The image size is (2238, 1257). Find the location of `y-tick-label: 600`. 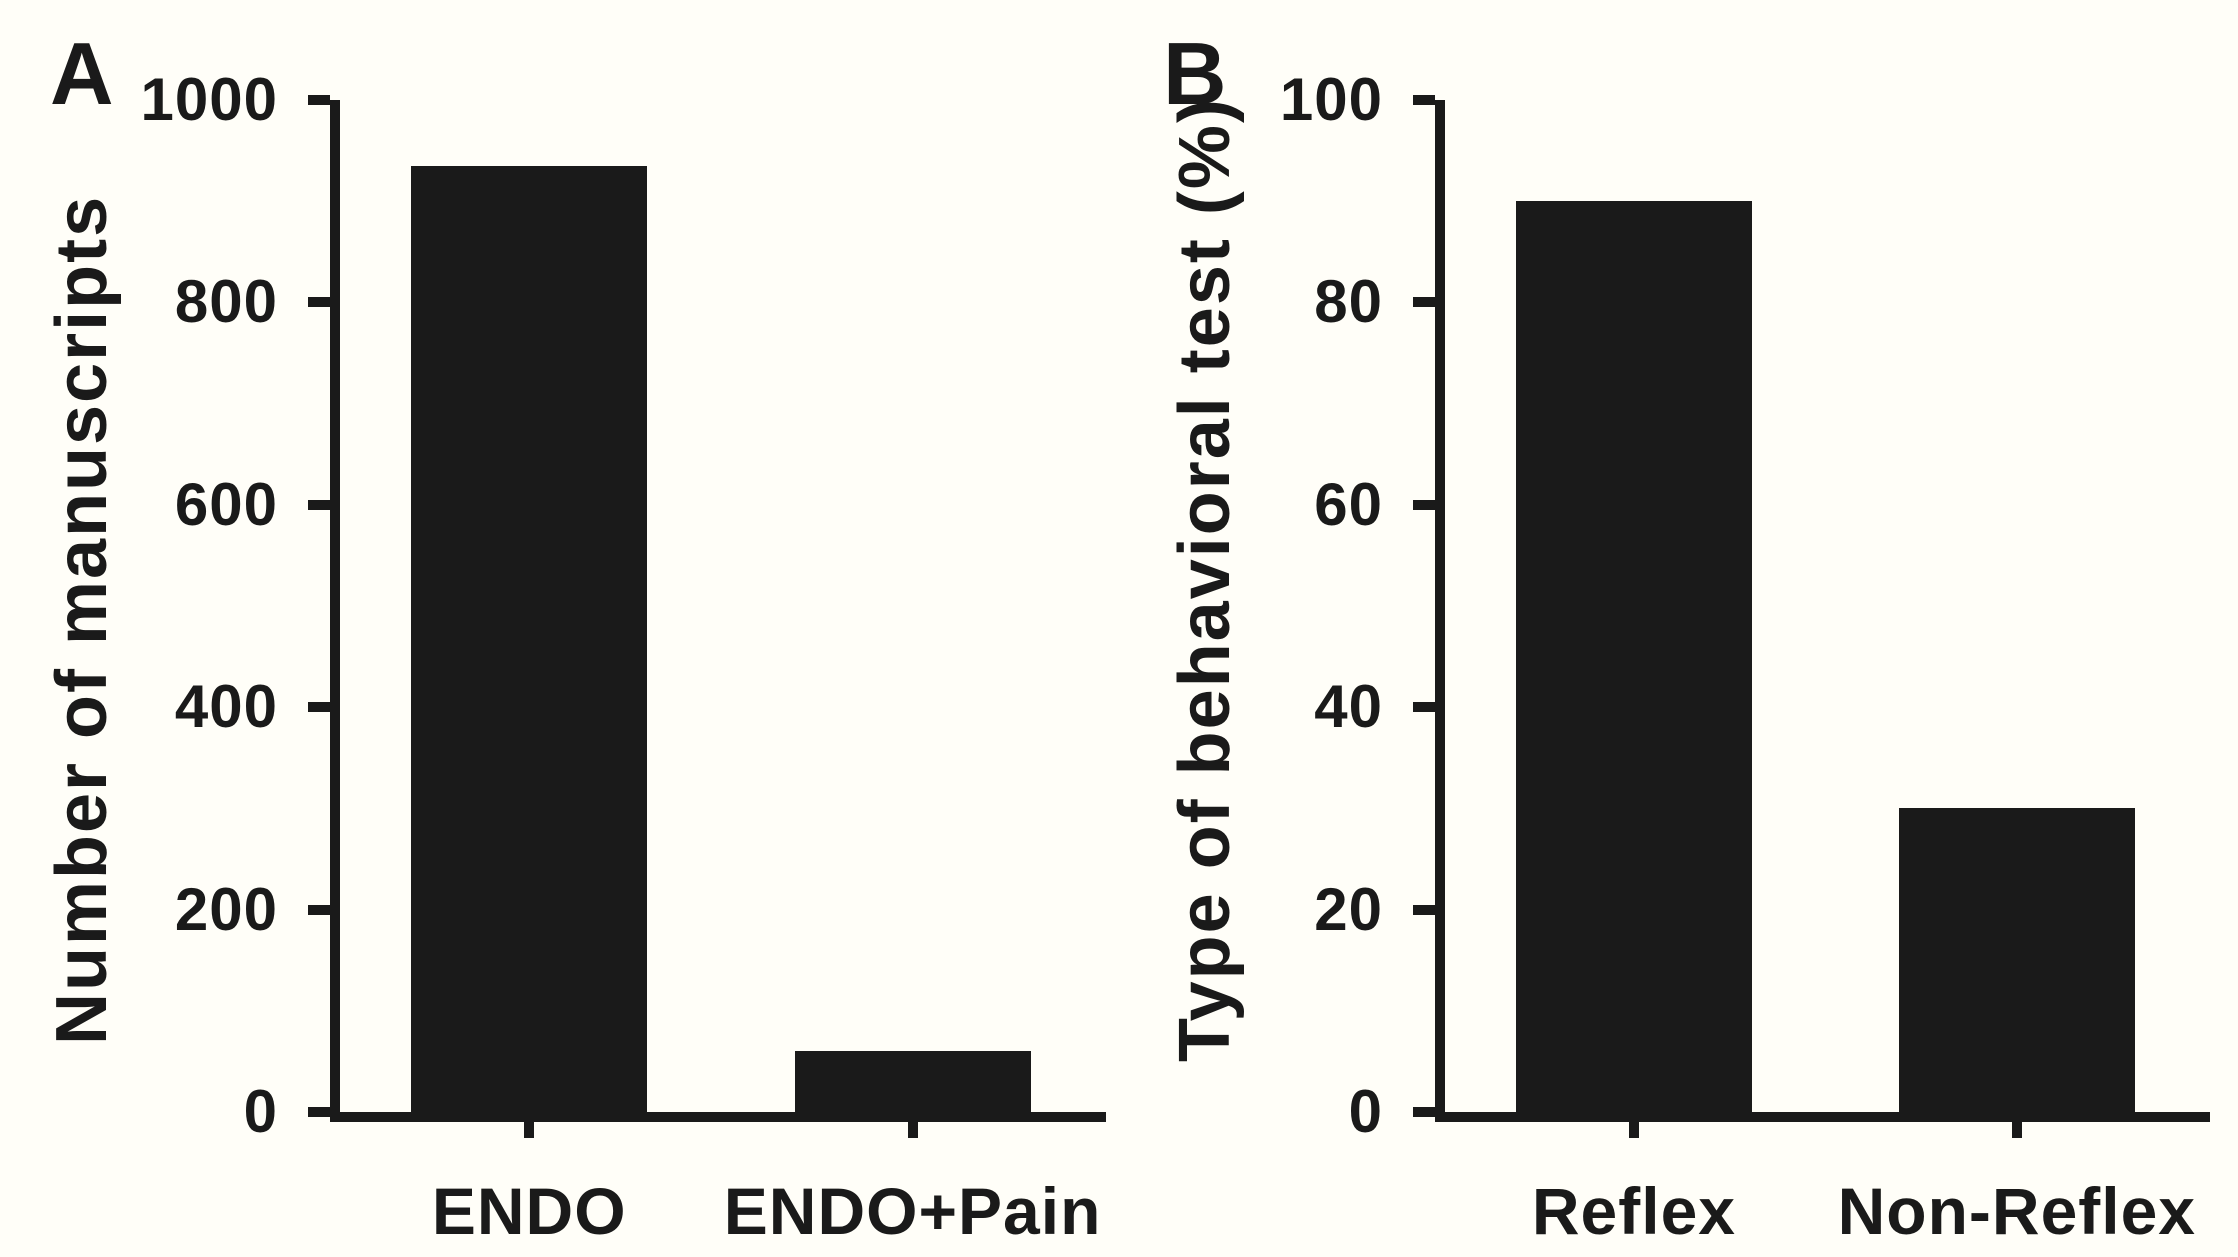

y-tick-label: 600 is located at coordinates (226, 504).